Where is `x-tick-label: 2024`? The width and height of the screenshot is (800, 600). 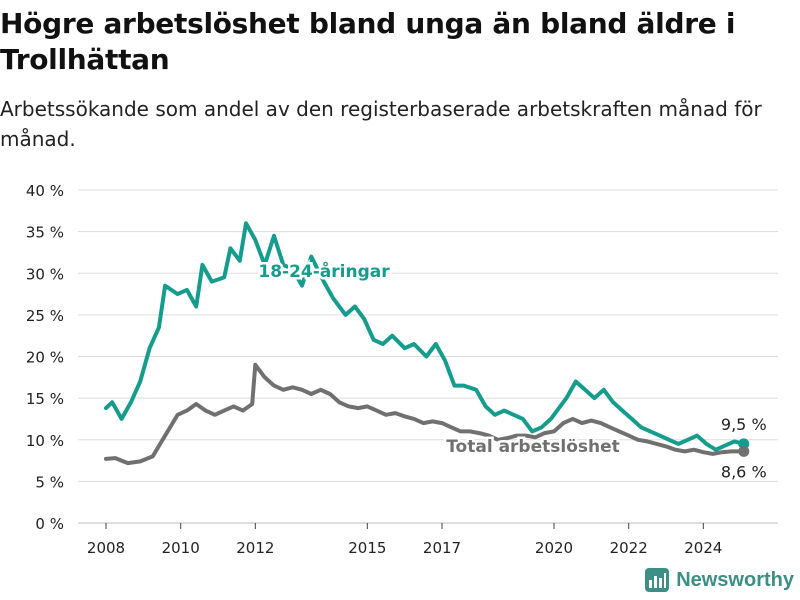
x-tick-label: 2024 is located at coordinates (703, 548).